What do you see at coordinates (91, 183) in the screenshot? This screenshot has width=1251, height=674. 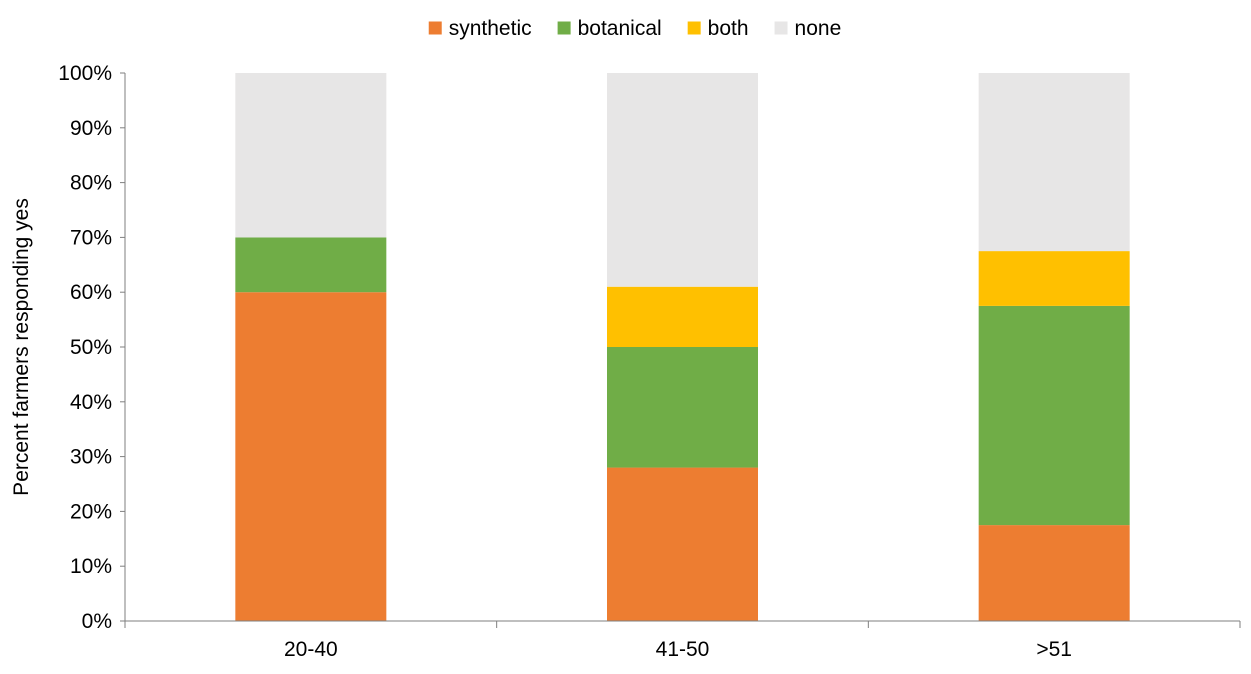 I see `y-tick-label: 80%` at bounding box center [91, 183].